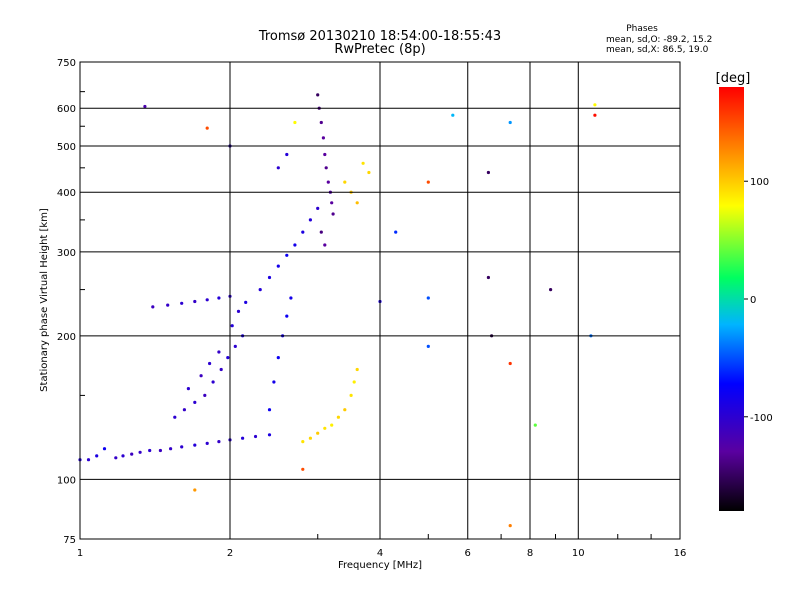 Image resolution: width=800 pixels, height=604 pixels. What do you see at coordinates (380, 565) in the screenshot?
I see `x-axis-label: Frequency [MHz]` at bounding box center [380, 565].